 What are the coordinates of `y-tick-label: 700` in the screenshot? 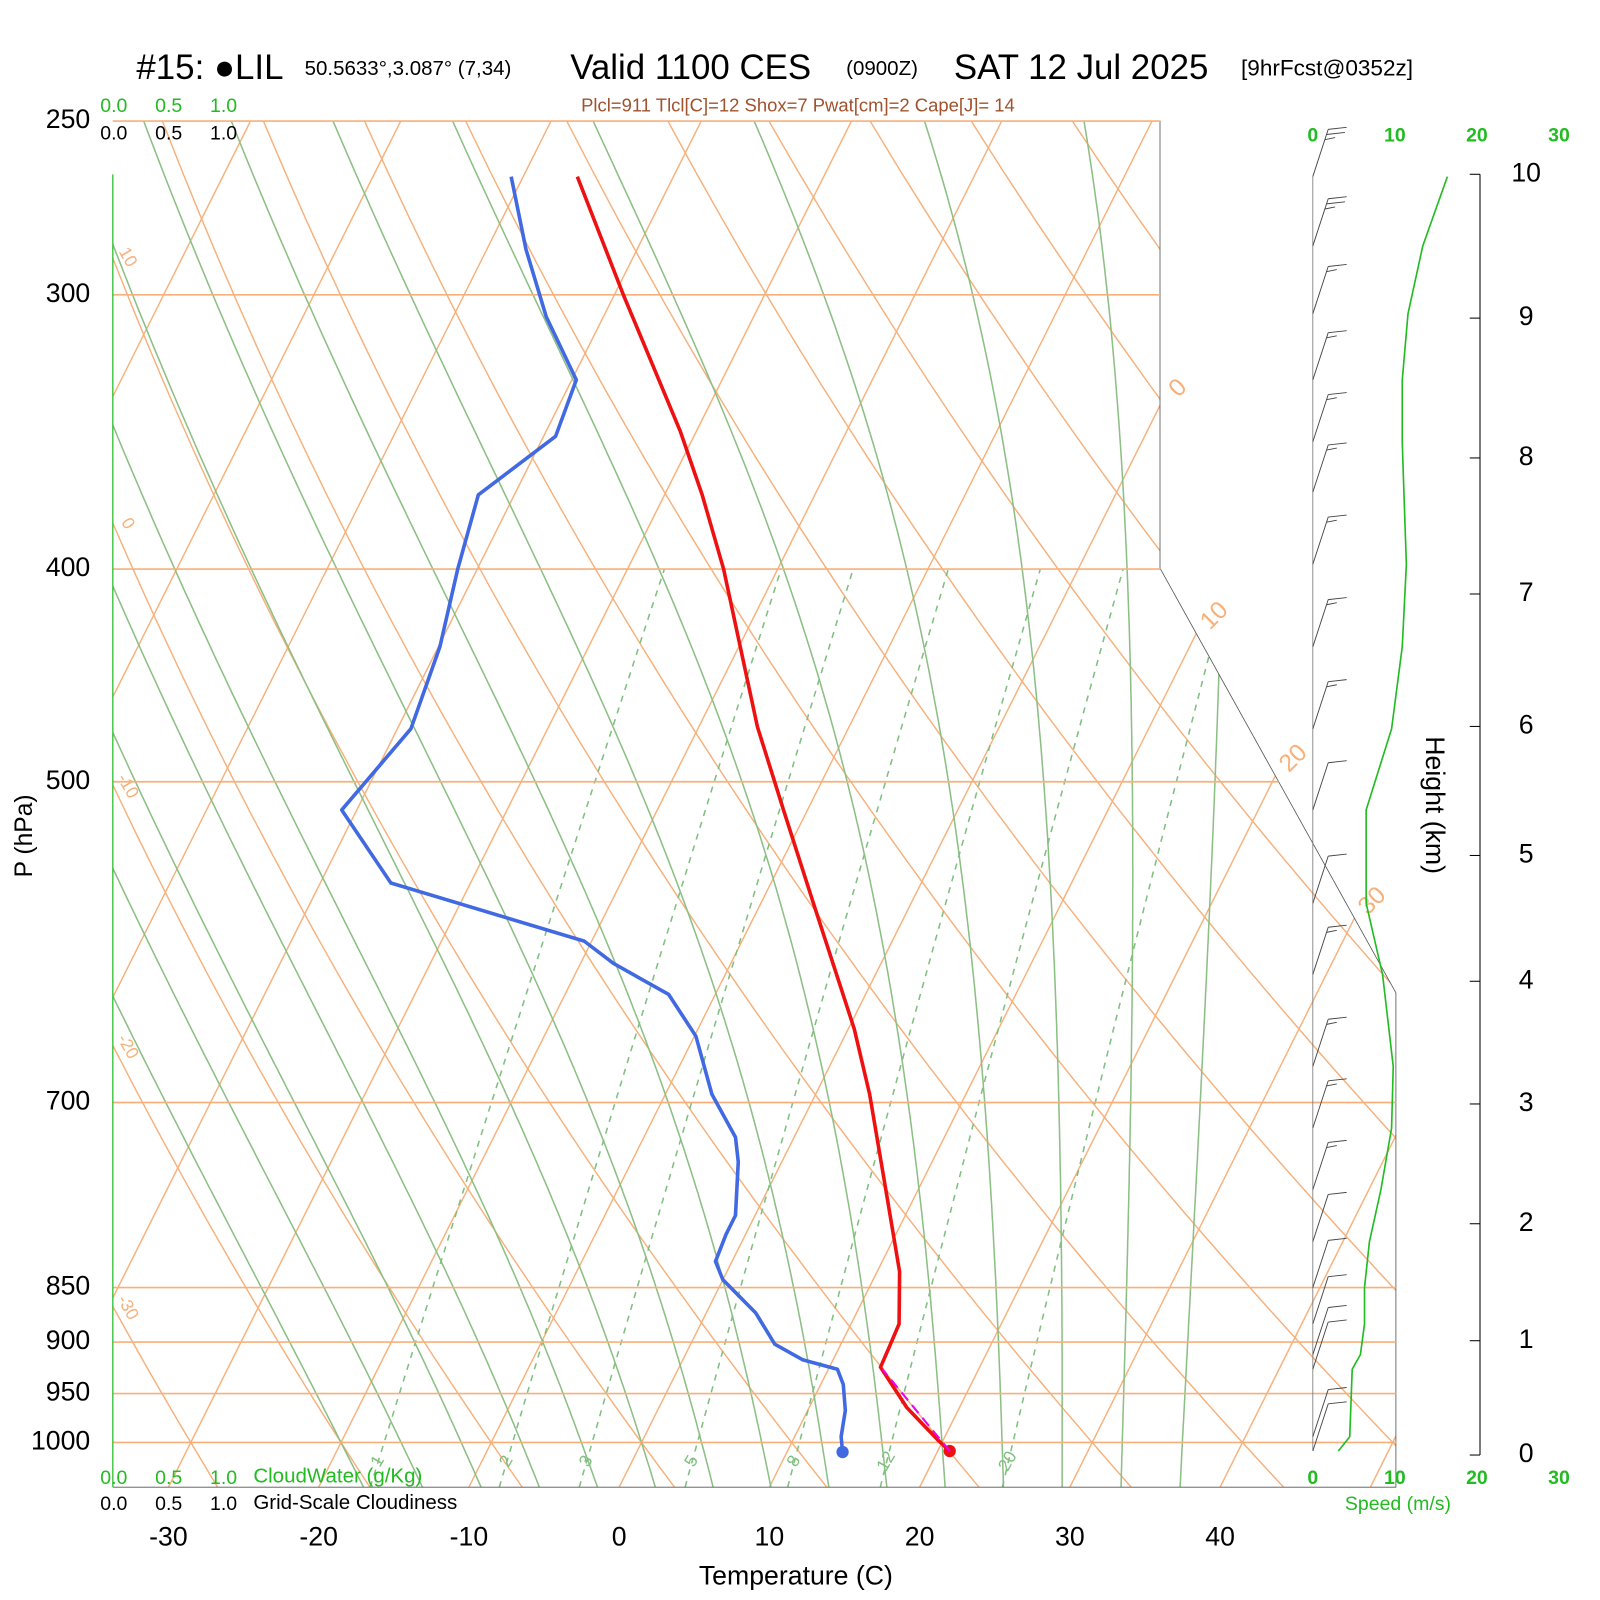 It's located at (68, 1101).